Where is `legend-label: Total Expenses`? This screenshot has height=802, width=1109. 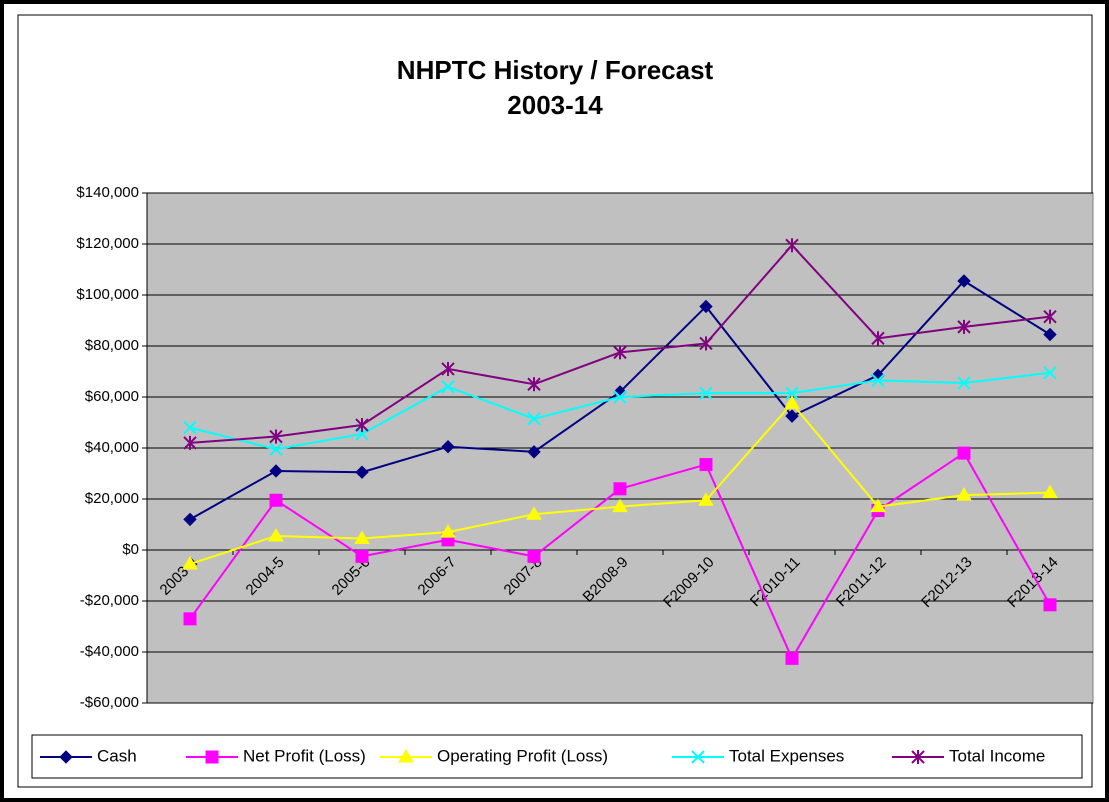
legend-label: Total Expenses is located at coordinates (786, 755).